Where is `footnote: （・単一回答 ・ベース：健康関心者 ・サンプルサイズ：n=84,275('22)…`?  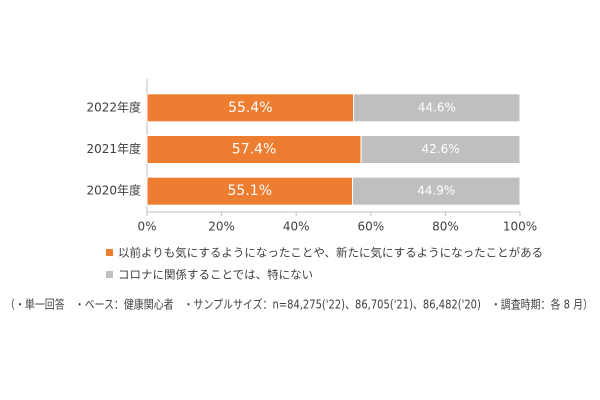 footnote: （・単一回答 ・ベース：健康関心者 ・サンプルサイズ：n=84,275('22)… is located at coordinates (299, 304).